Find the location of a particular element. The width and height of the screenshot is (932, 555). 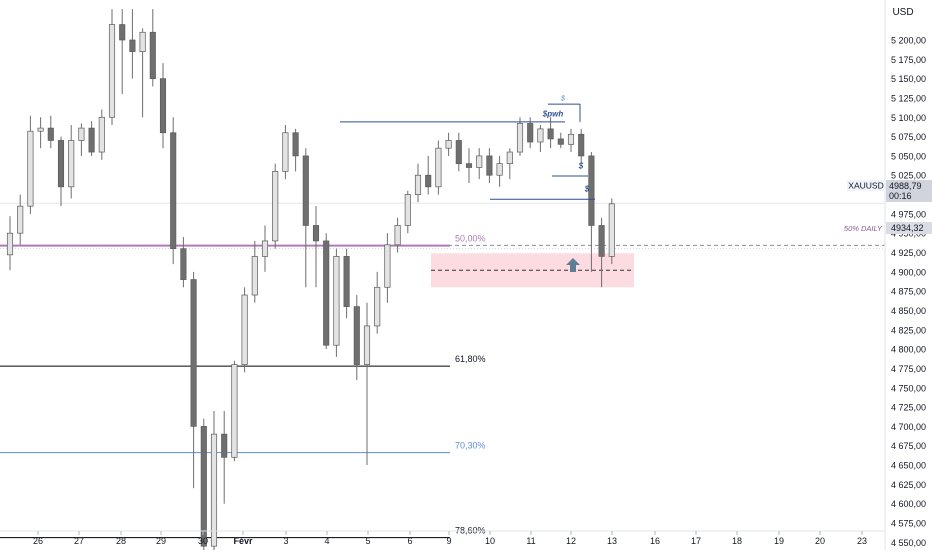

symbol-tag-bg is located at coordinates (866, 185).